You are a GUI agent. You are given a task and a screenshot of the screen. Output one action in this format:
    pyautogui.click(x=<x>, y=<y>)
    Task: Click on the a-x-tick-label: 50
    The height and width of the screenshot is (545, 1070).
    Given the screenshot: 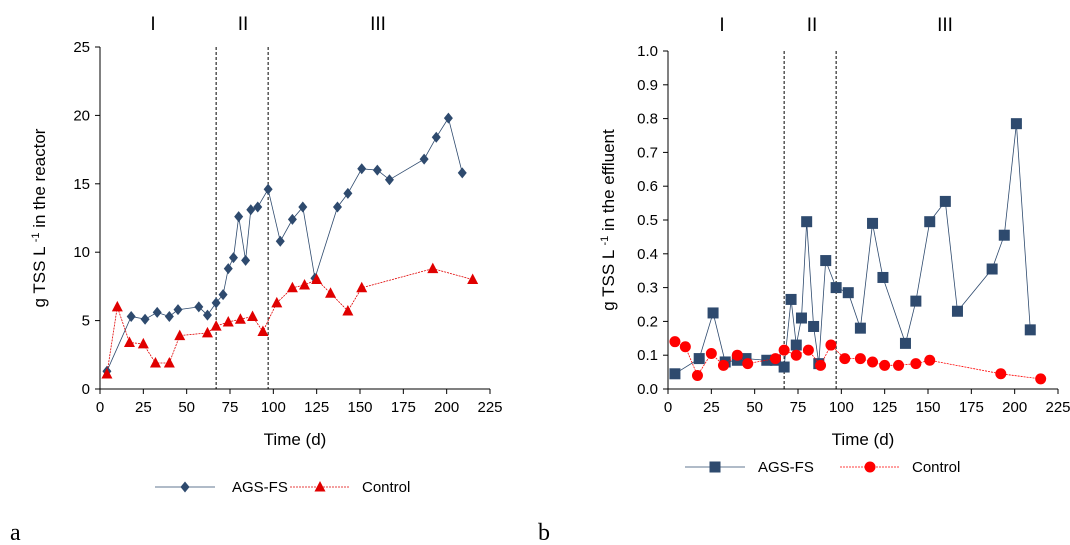 What is the action you would take?
    pyautogui.click(x=186, y=407)
    